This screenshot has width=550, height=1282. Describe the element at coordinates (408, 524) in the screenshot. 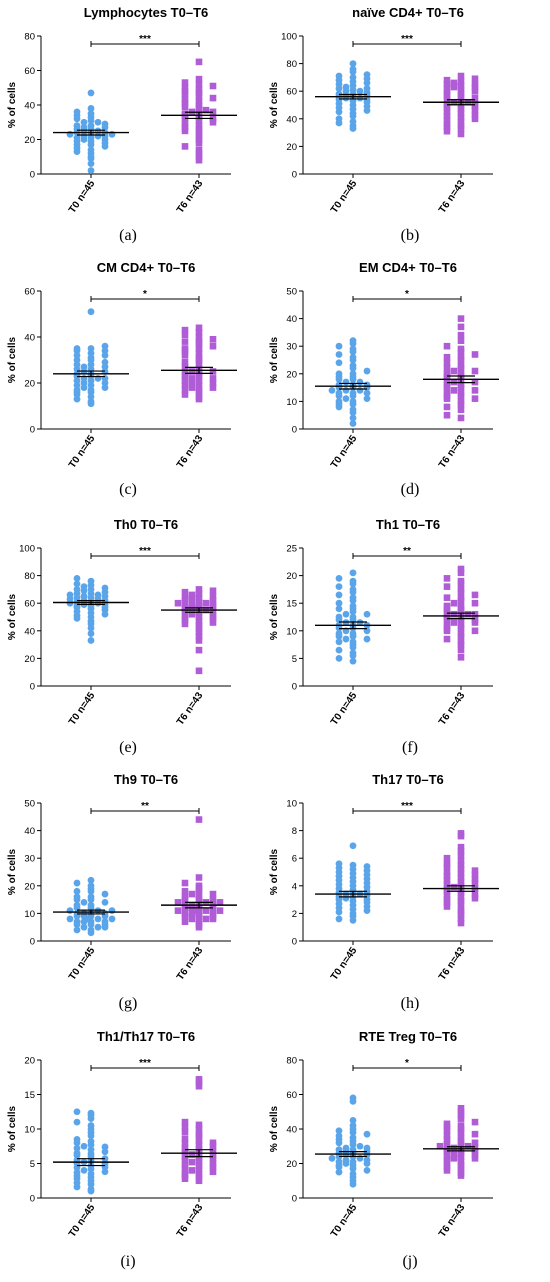

I see `chart-title: Th1 T0–T6` at that location.